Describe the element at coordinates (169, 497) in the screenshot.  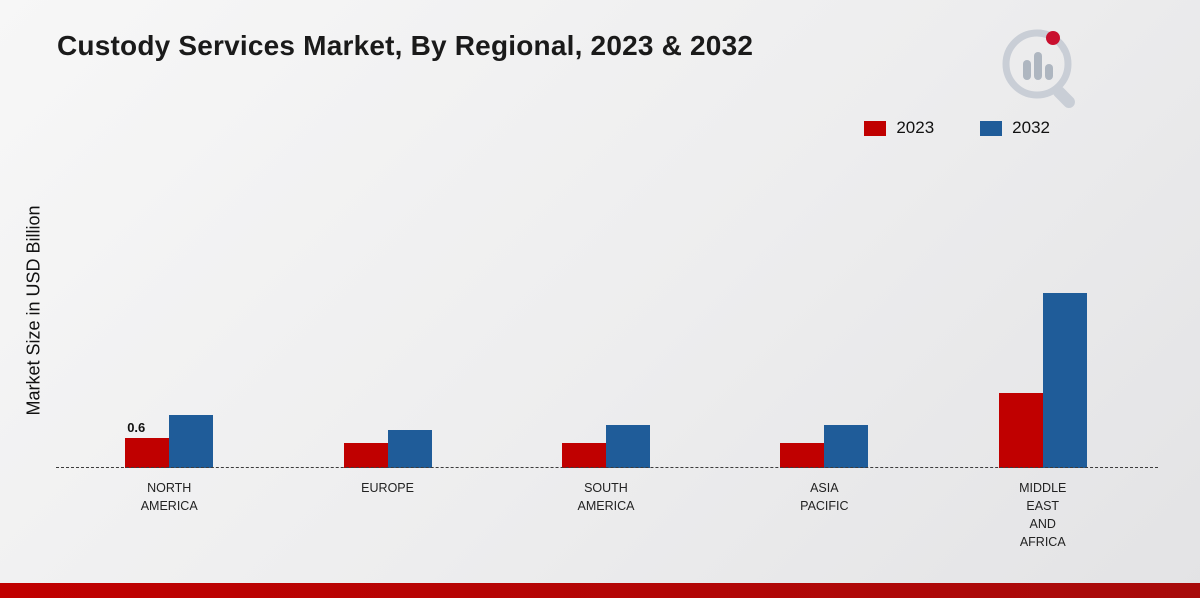
I see `category-label-0: NORTH AMERICA` at that location.